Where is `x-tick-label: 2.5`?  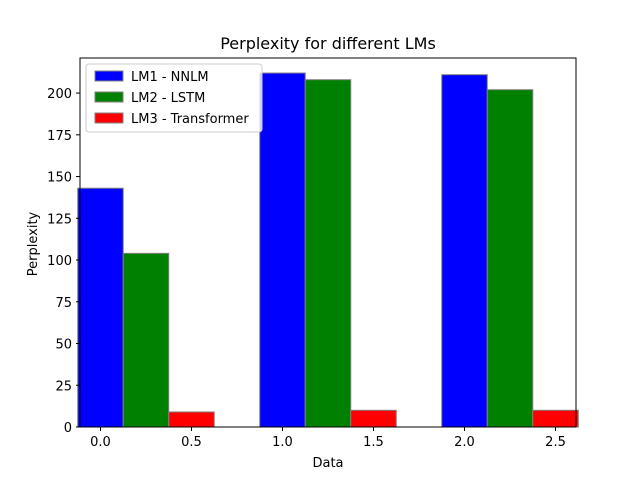 x-tick-label: 2.5 is located at coordinates (555, 442).